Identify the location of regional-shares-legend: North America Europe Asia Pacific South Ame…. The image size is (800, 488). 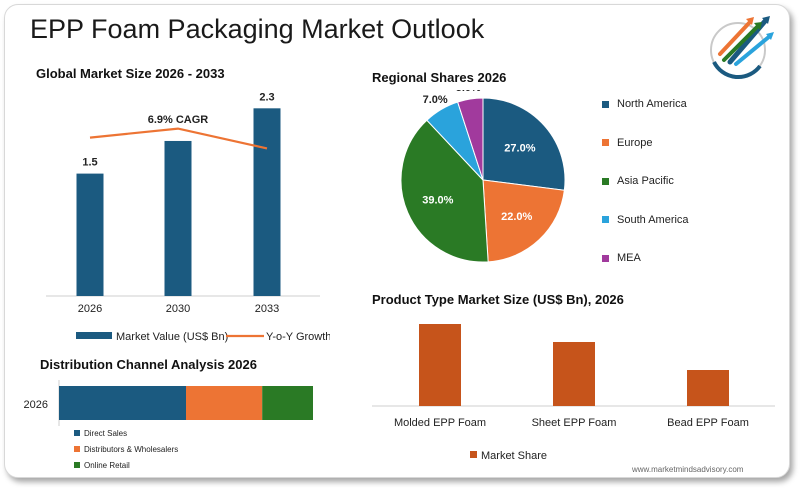
(692, 186).